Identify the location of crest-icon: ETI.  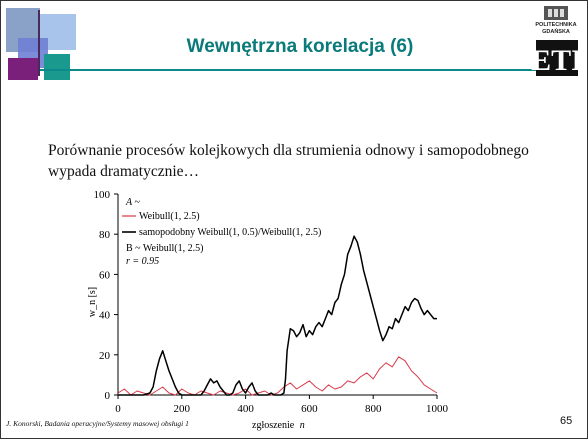
(557, 41).